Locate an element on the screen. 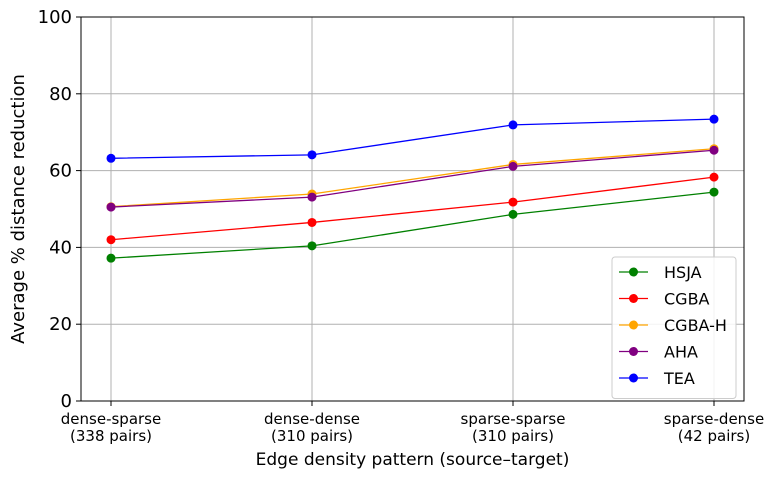  legend-label: HSJA is located at coordinates (683, 272).